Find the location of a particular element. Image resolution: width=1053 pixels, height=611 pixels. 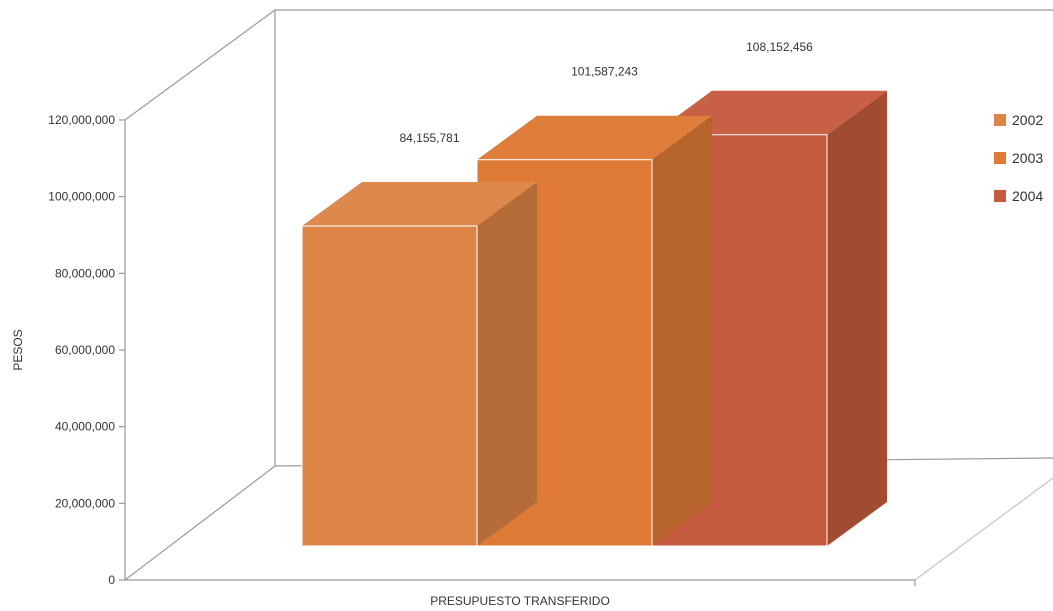

legend: 2002 2003 2004 is located at coordinates (1018, 158).